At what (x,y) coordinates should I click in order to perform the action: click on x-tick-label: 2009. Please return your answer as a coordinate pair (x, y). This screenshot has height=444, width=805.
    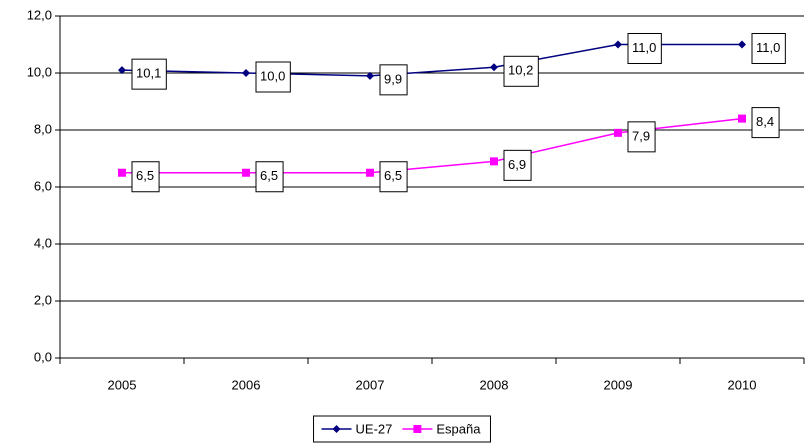
    Looking at the image, I should click on (618, 384).